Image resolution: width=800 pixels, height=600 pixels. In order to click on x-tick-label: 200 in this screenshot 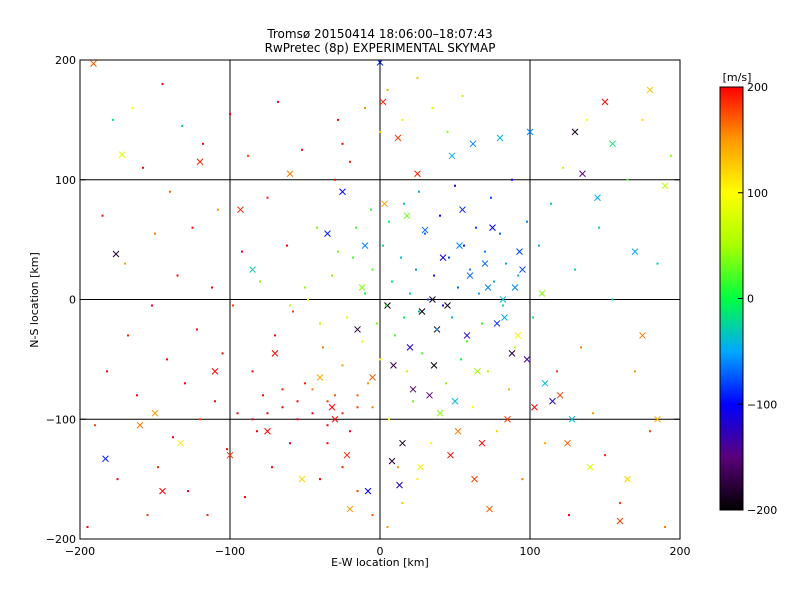, I will do `click(680, 551)`.